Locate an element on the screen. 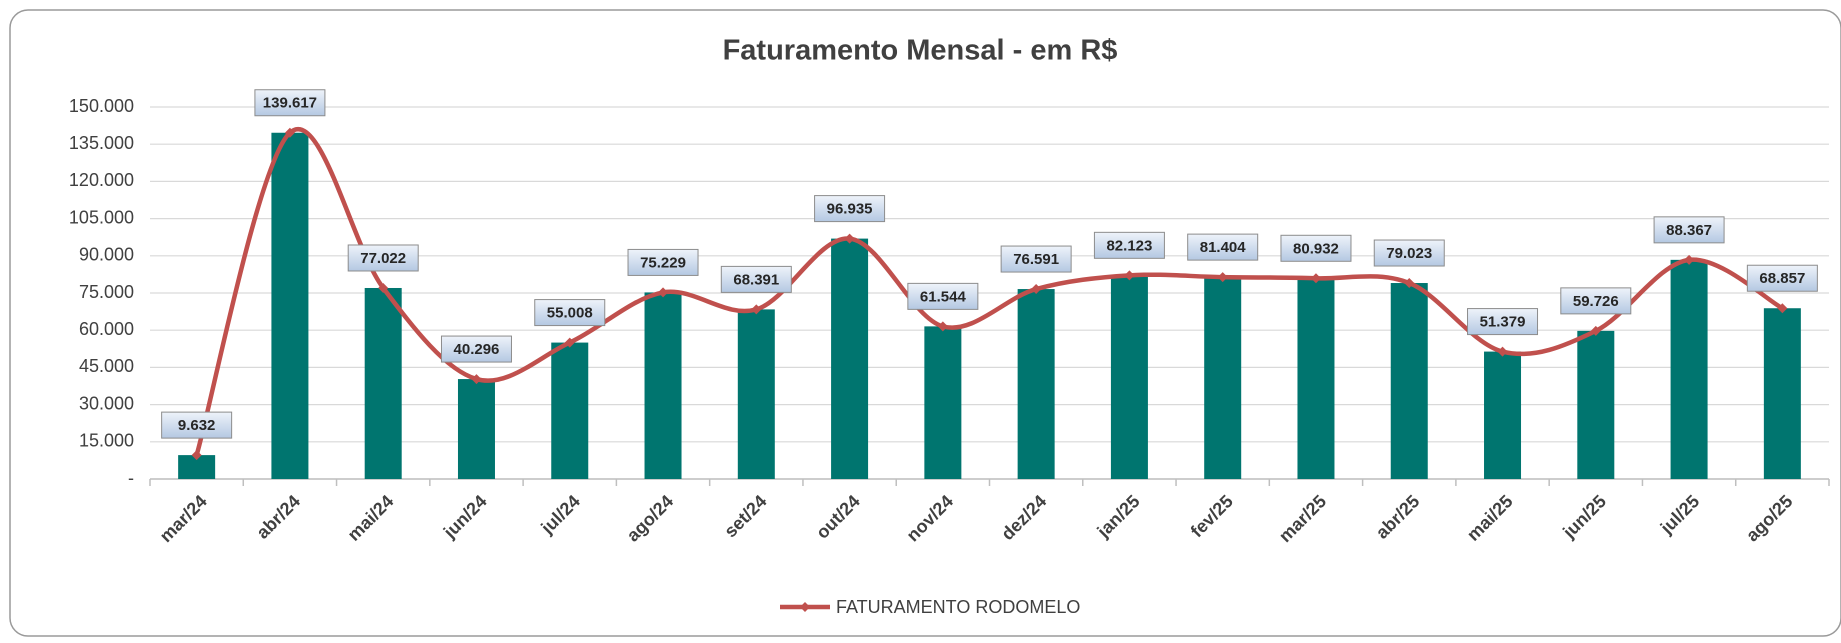 The image size is (1841, 643). data-label: 96.935 is located at coordinates (850, 209).